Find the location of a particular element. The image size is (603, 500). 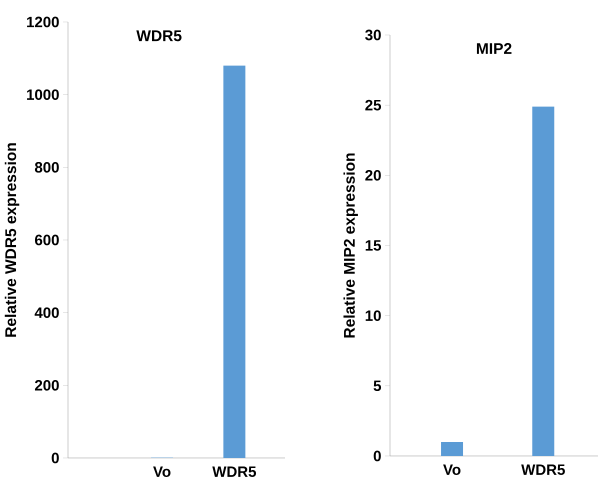

y-axis-title: Relative WDR5 expression is located at coordinates (12, 240).